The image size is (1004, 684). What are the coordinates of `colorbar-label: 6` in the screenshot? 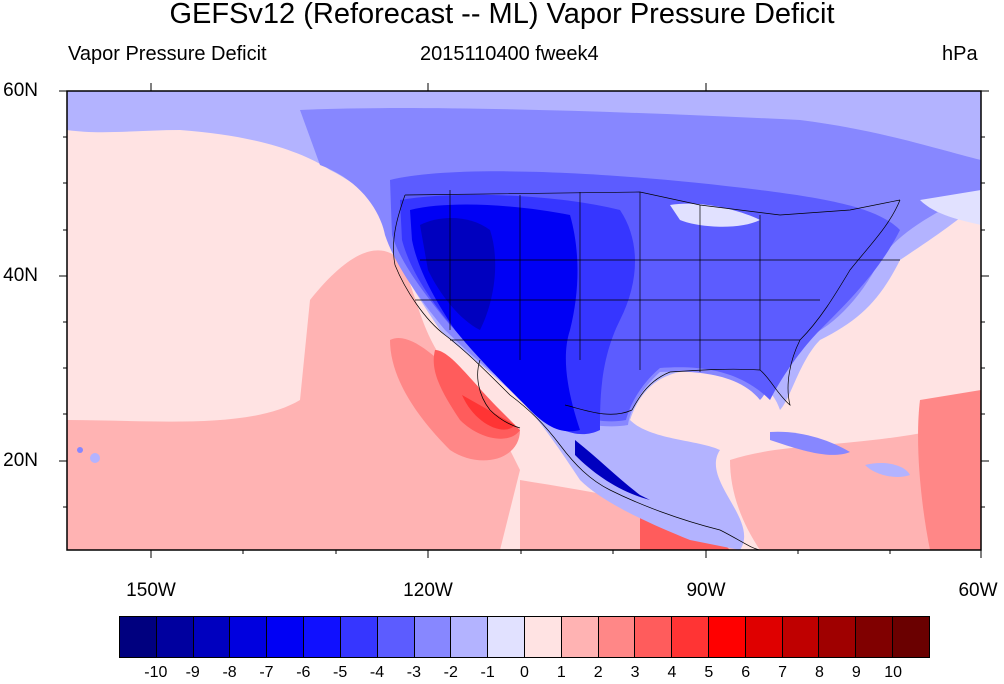 It's located at (746, 672).